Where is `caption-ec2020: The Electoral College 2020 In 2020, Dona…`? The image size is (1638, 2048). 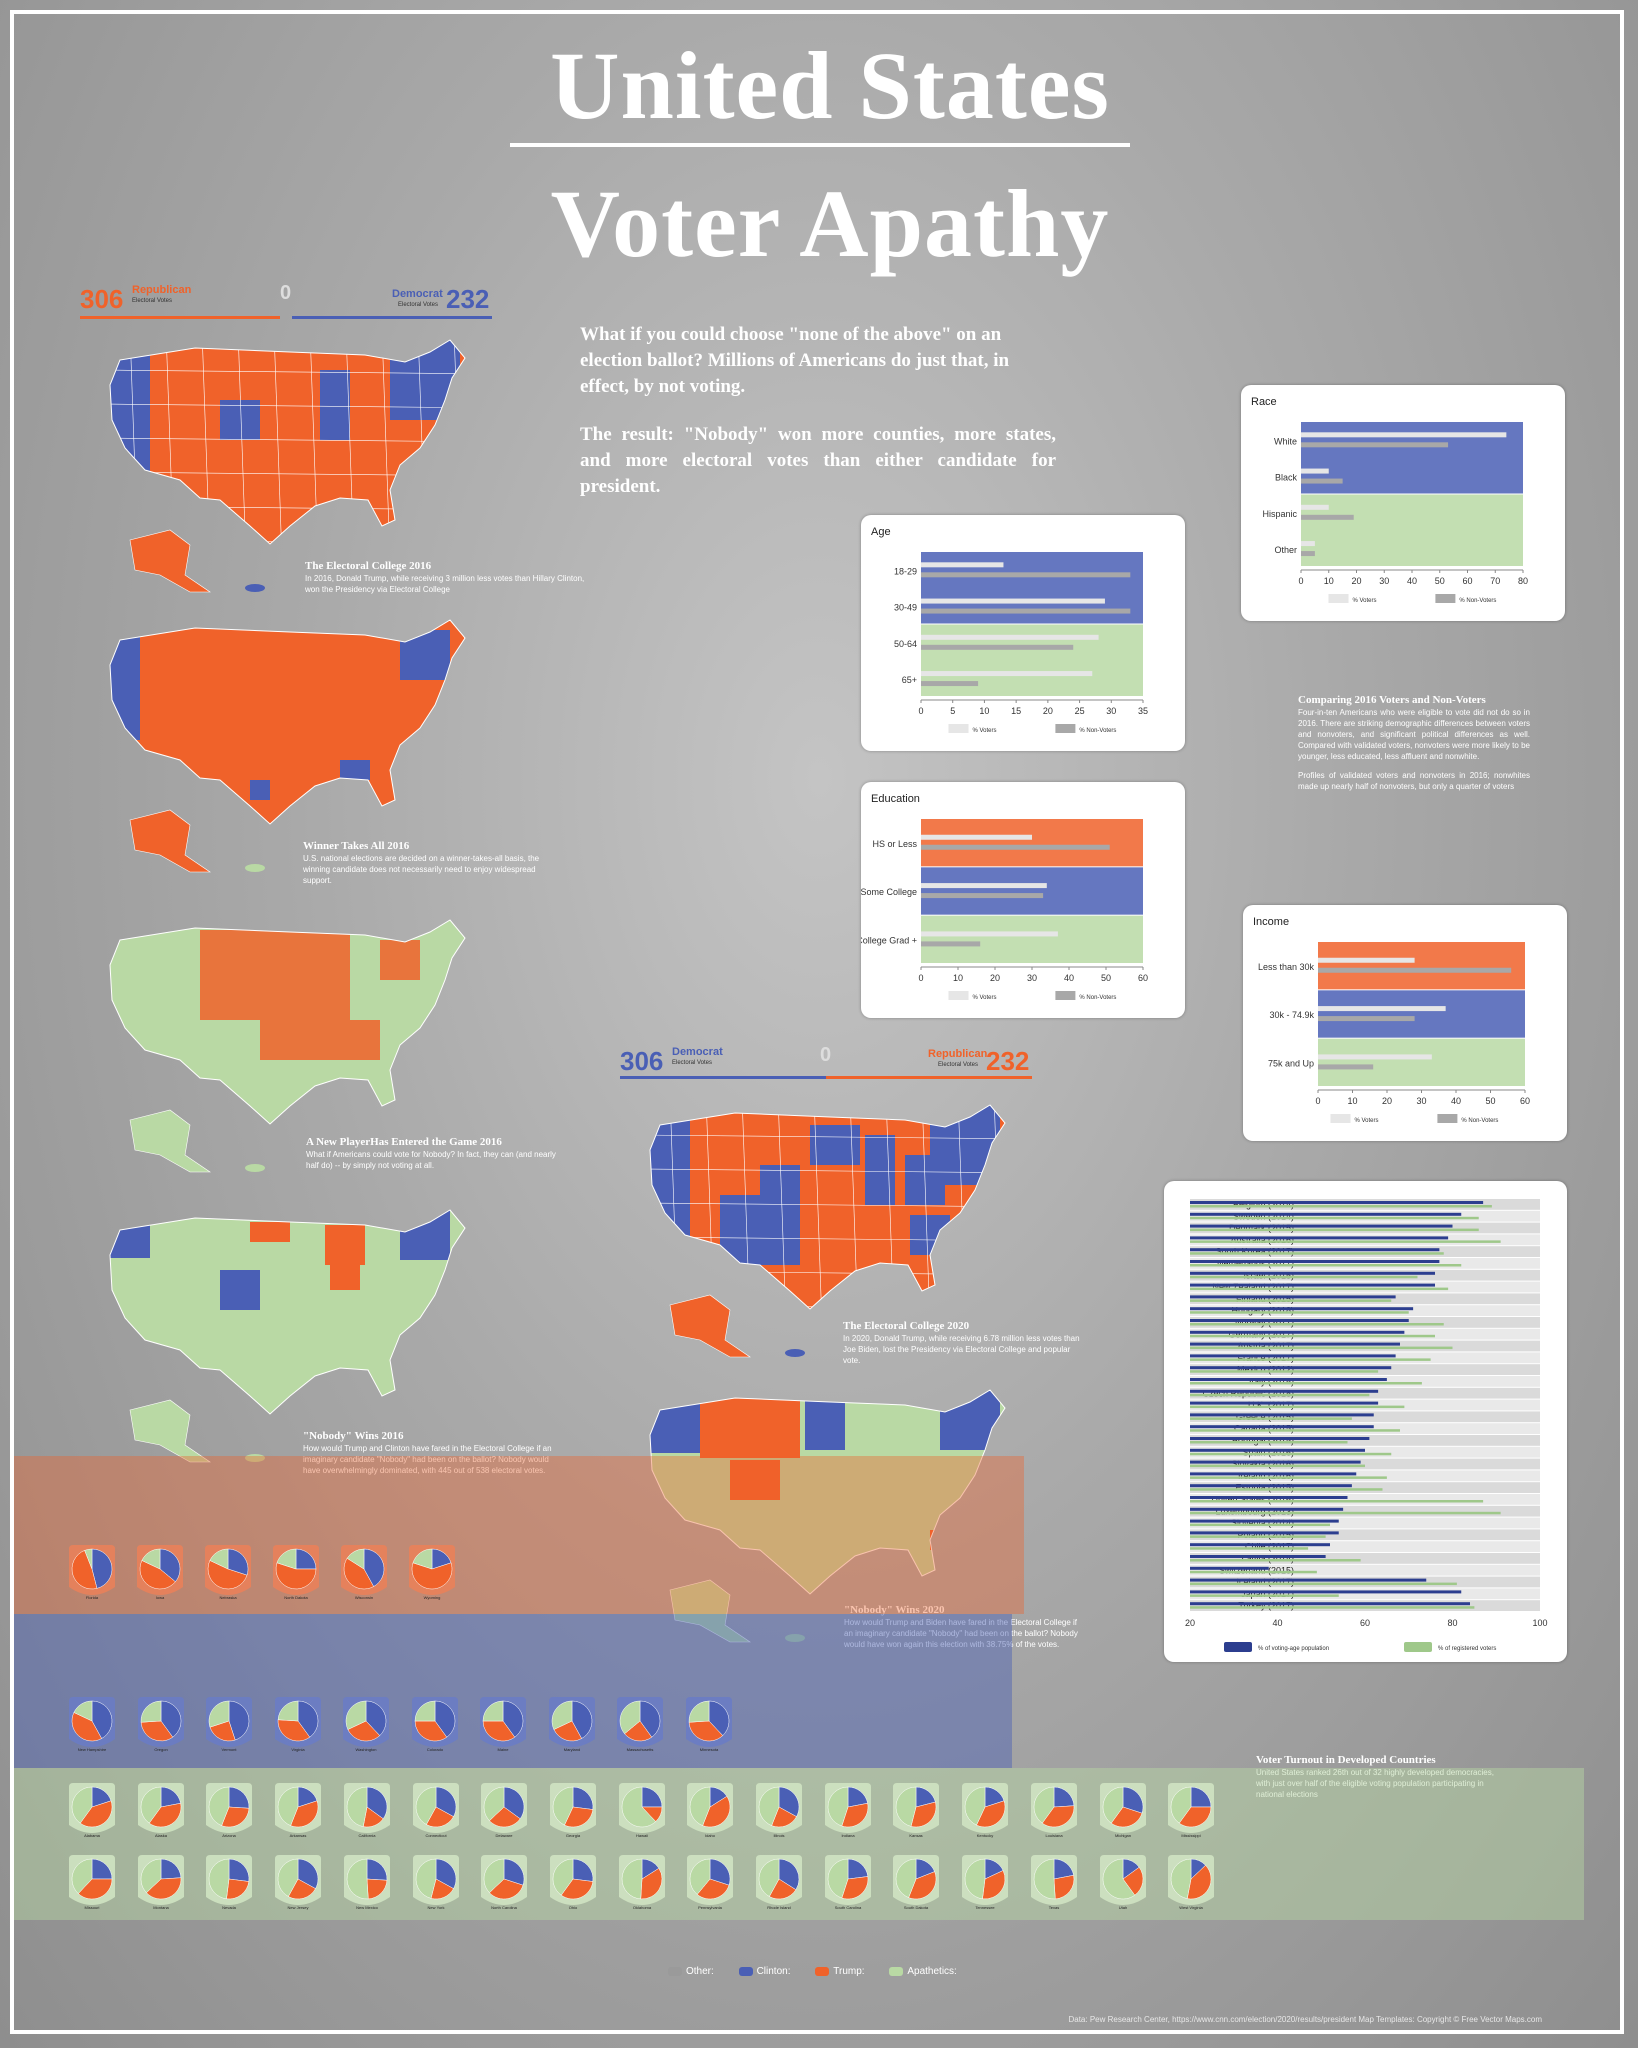
caption-ec2020: The Electoral College 2020 In 2020, Dona… is located at coordinates (963, 1343).